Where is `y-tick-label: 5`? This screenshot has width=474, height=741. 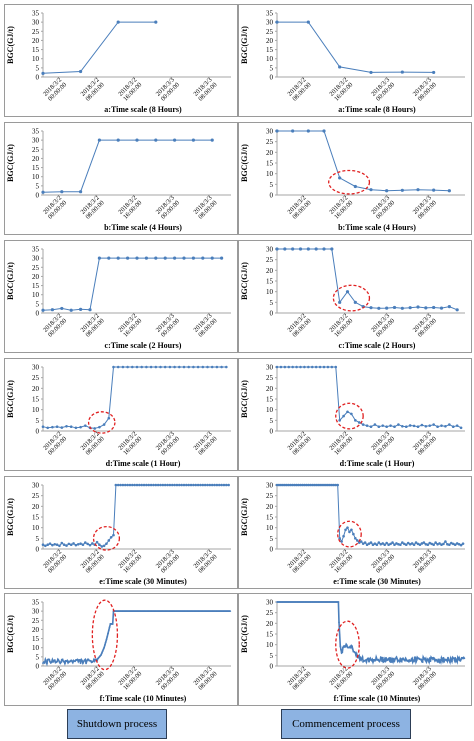 y-tick-label: 5 is located at coordinates (38, 421).